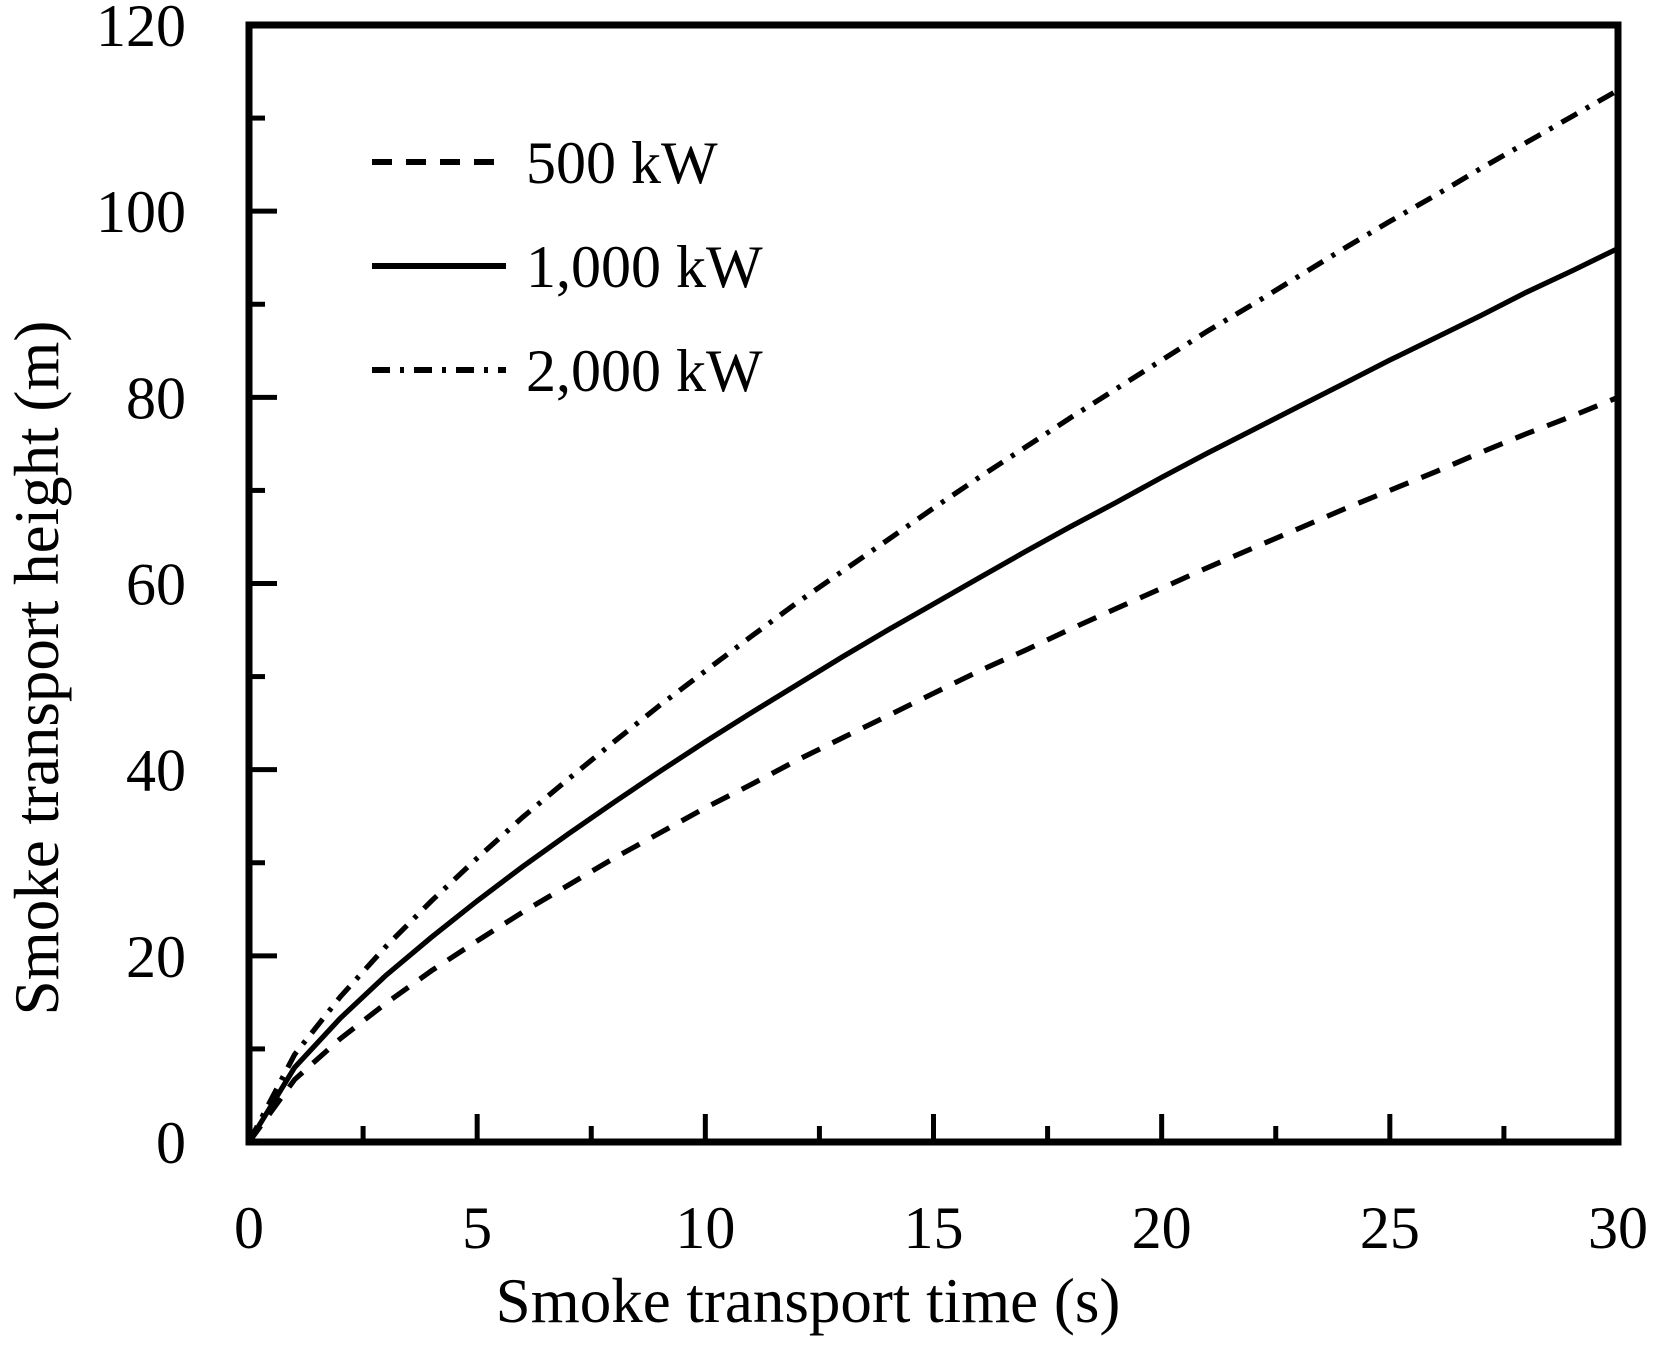 Image resolution: width=1654 pixels, height=1360 pixels. What do you see at coordinates (37, 668) in the screenshot?
I see `y-axis-title: Smoke transport height (m)` at bounding box center [37, 668].